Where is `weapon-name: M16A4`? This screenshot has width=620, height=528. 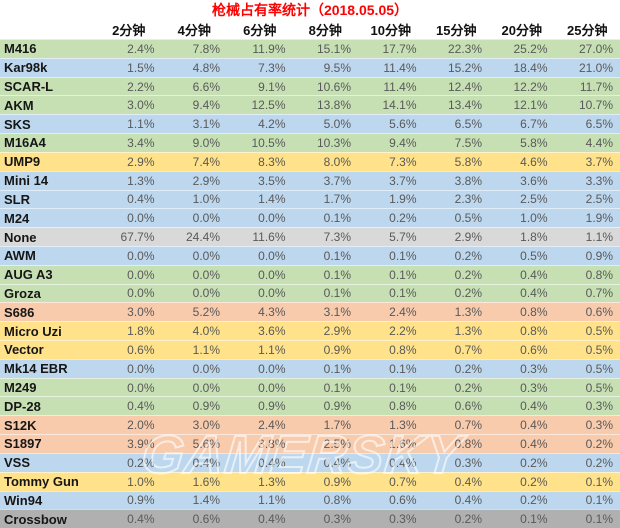 weapon-name: M16A4 is located at coordinates (25, 143).